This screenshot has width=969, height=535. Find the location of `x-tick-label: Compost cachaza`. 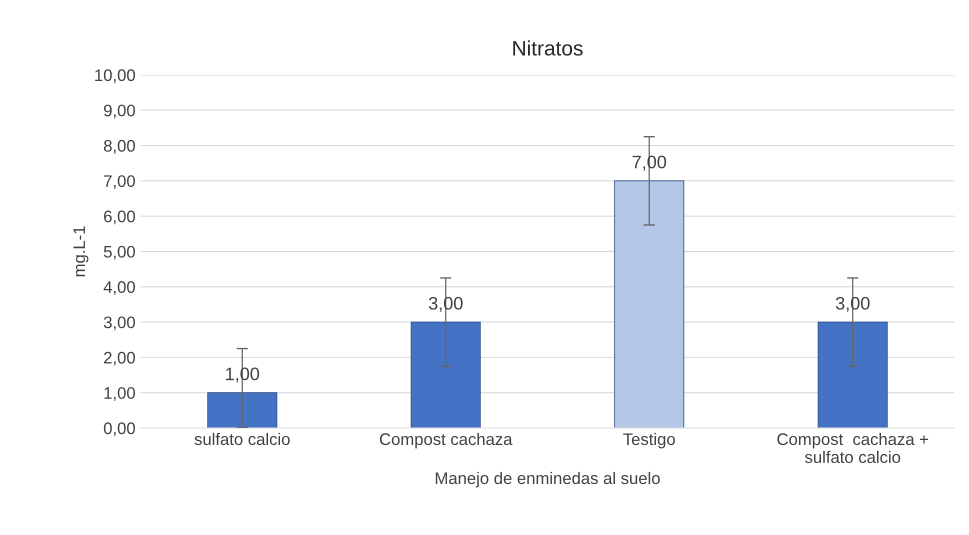

x-tick-label: Compost cachaza is located at coordinates (446, 440).